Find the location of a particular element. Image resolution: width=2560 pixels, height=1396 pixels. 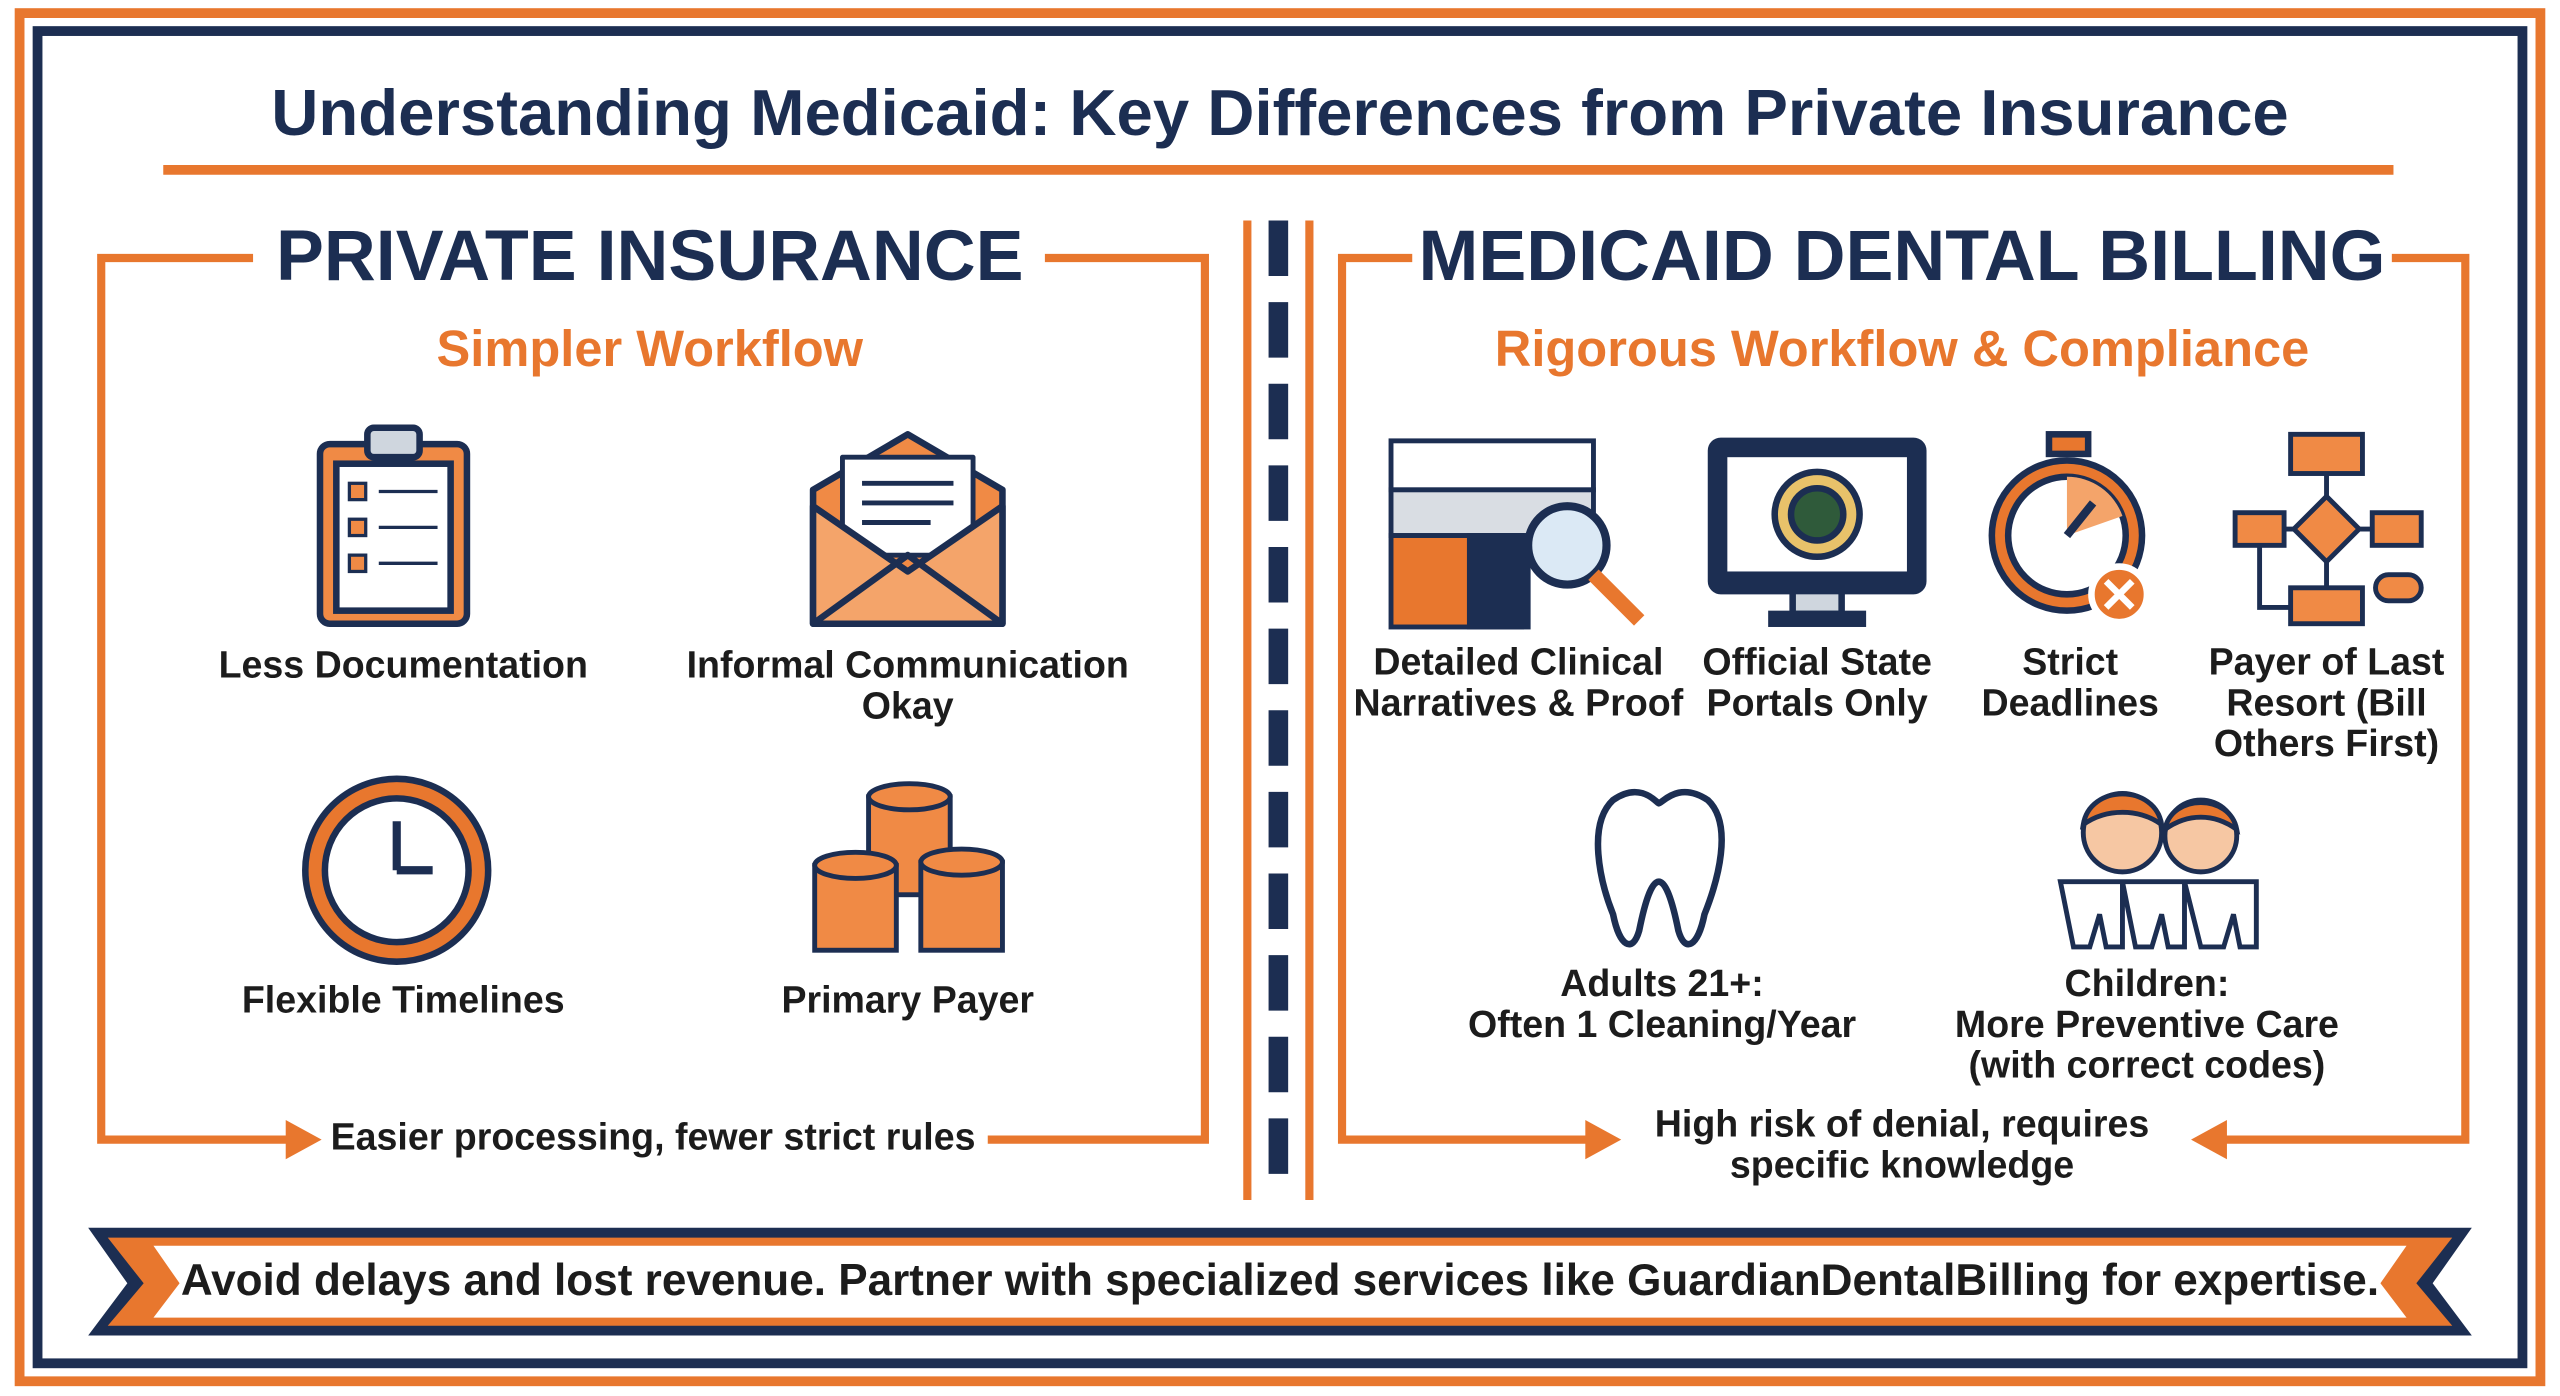

item-label: Flexible Timelines is located at coordinates (403, 999).